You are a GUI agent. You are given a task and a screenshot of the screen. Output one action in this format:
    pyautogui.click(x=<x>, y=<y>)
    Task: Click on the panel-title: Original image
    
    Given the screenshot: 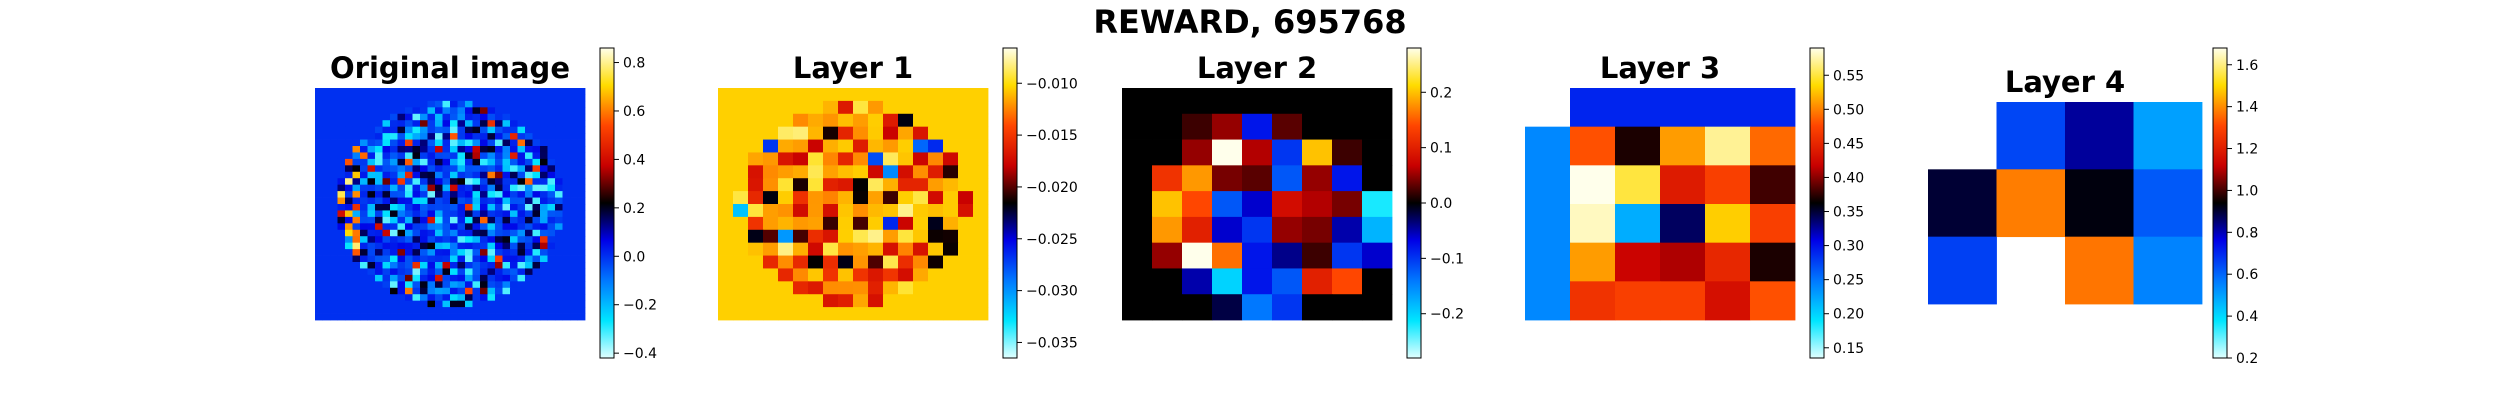 What is the action you would take?
    pyautogui.click(x=450, y=68)
    